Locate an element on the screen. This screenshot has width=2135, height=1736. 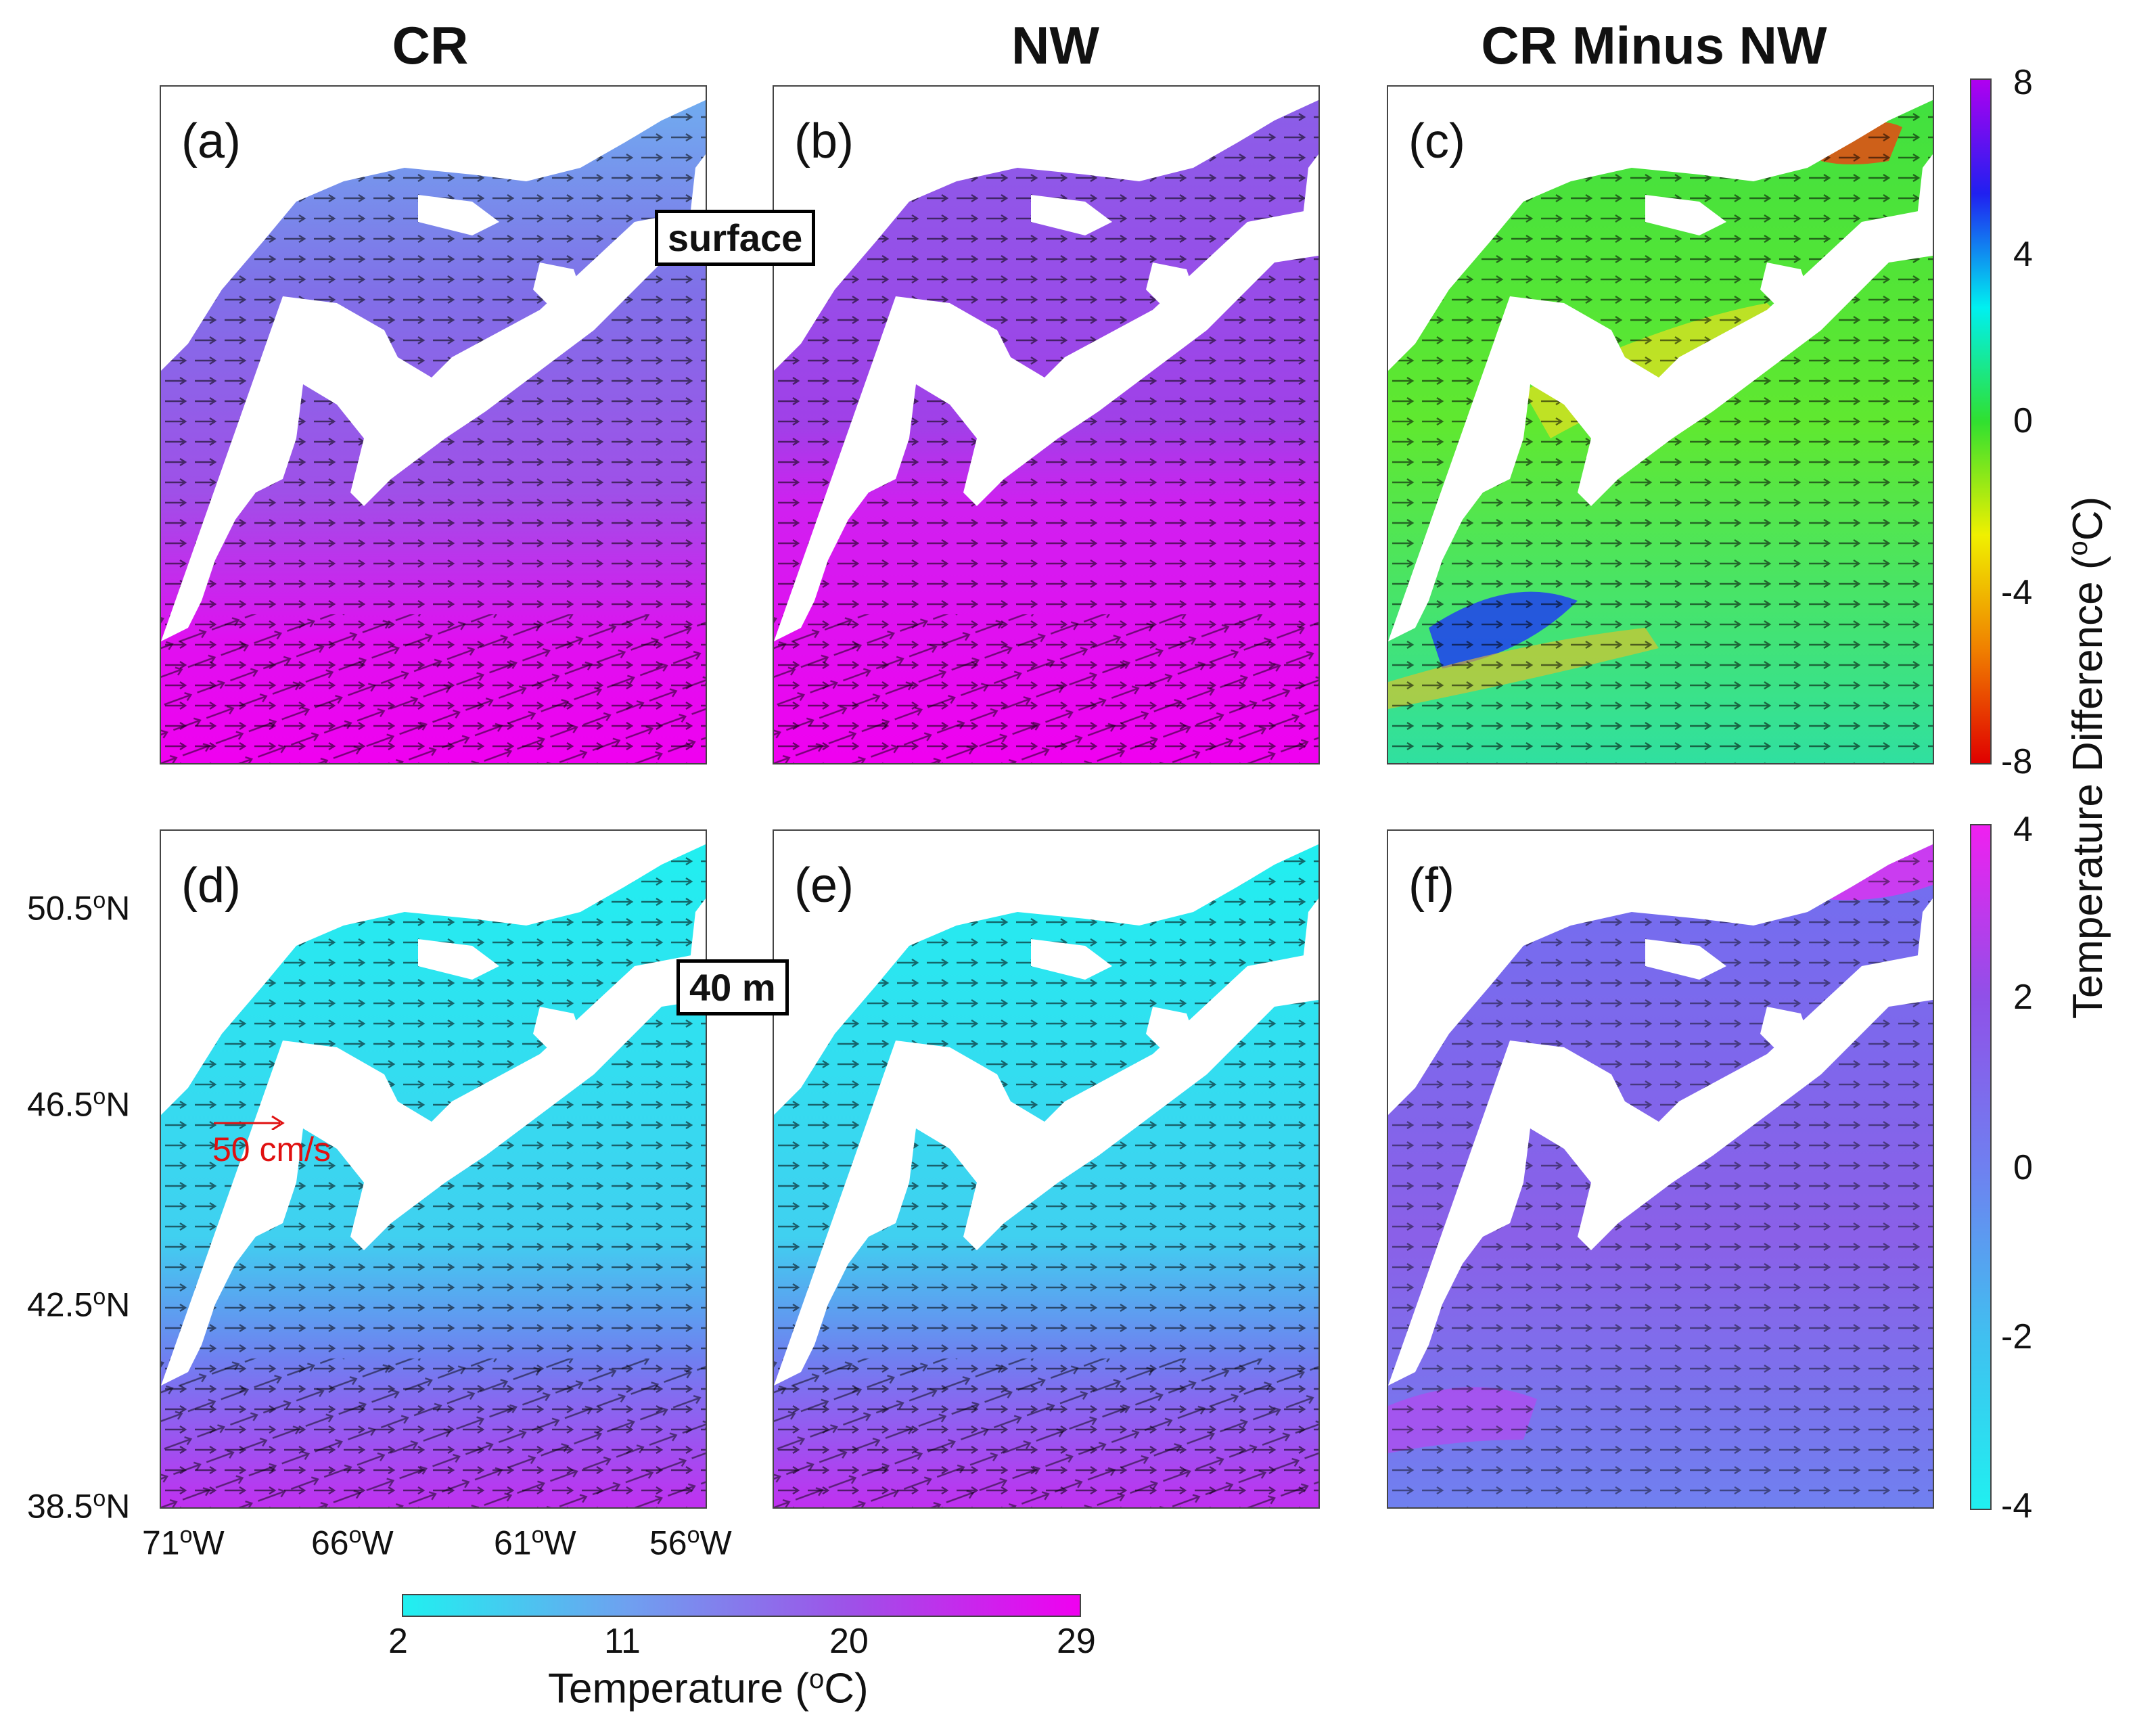
map-surface-diff is located at coordinates (1660, 425).